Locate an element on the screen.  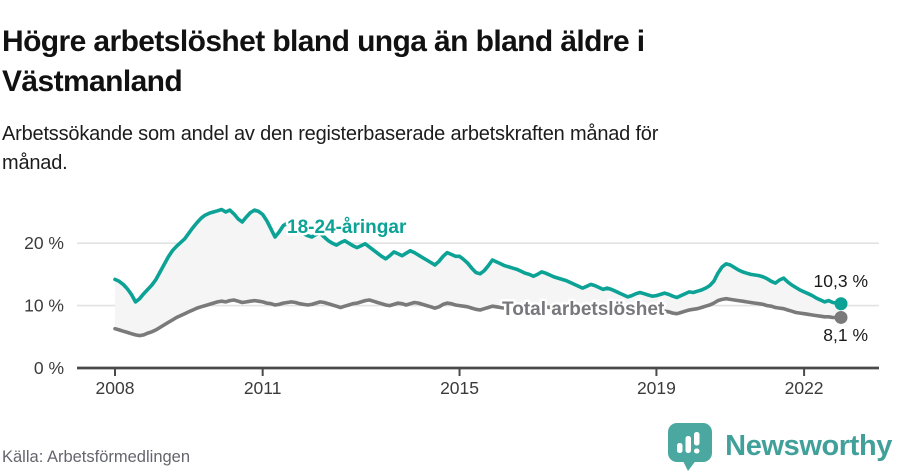
end-value-youth: 10,3 % is located at coordinates (841, 281).